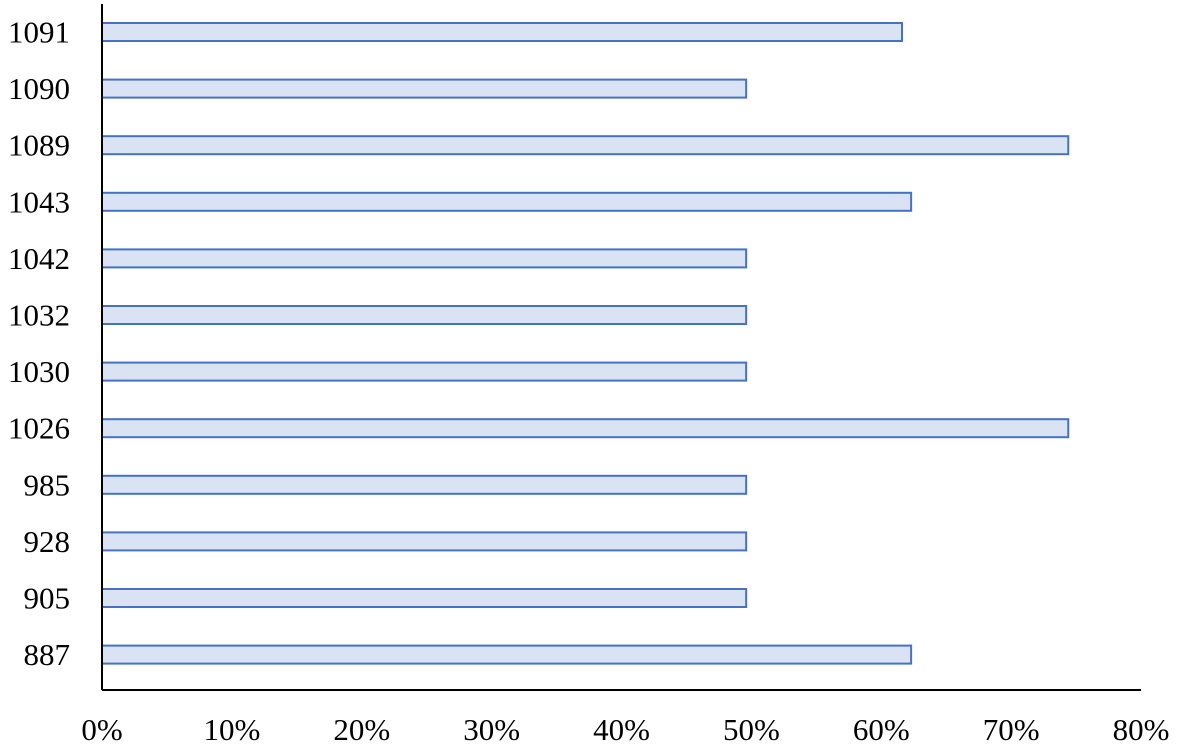 The width and height of the screenshot is (1181, 750). Describe the element at coordinates (39, 428) in the screenshot. I see `y-tick-label: 1026` at that location.